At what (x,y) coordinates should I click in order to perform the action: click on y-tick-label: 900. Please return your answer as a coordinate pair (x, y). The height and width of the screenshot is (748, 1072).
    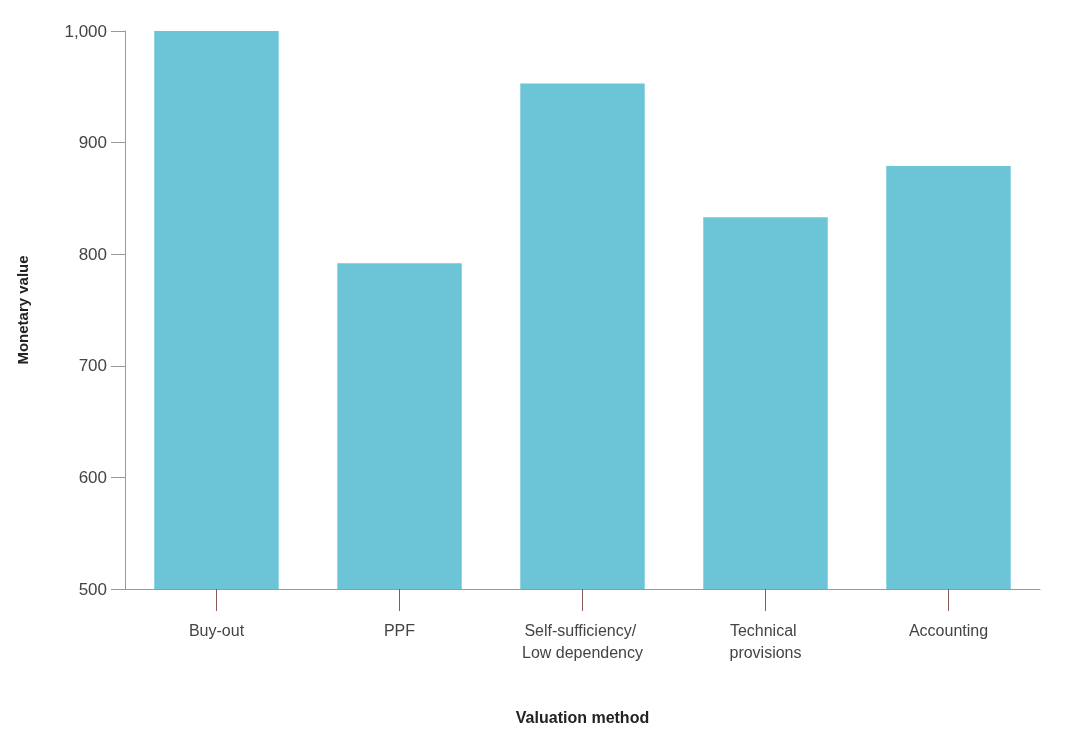
    Looking at the image, I should click on (92, 143).